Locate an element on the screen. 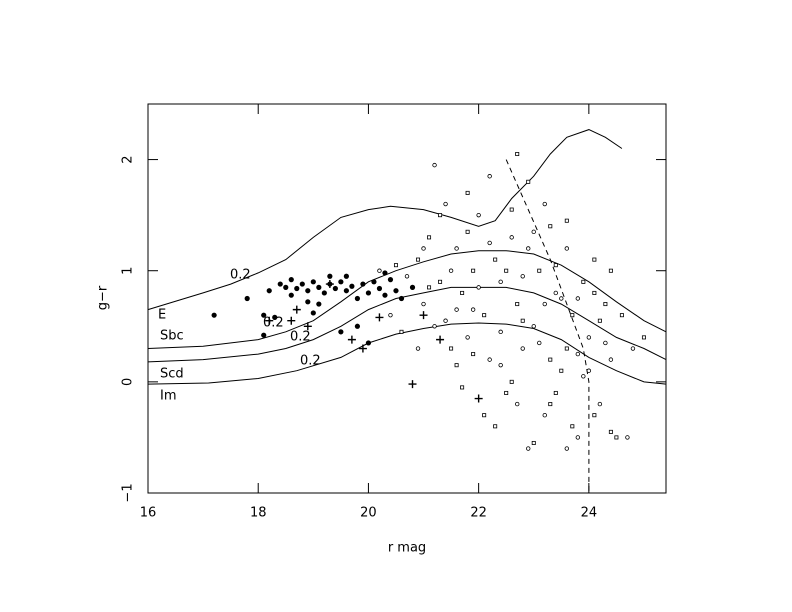 The image size is (792, 612). y-axis-label: g−r is located at coordinates (103, 297).